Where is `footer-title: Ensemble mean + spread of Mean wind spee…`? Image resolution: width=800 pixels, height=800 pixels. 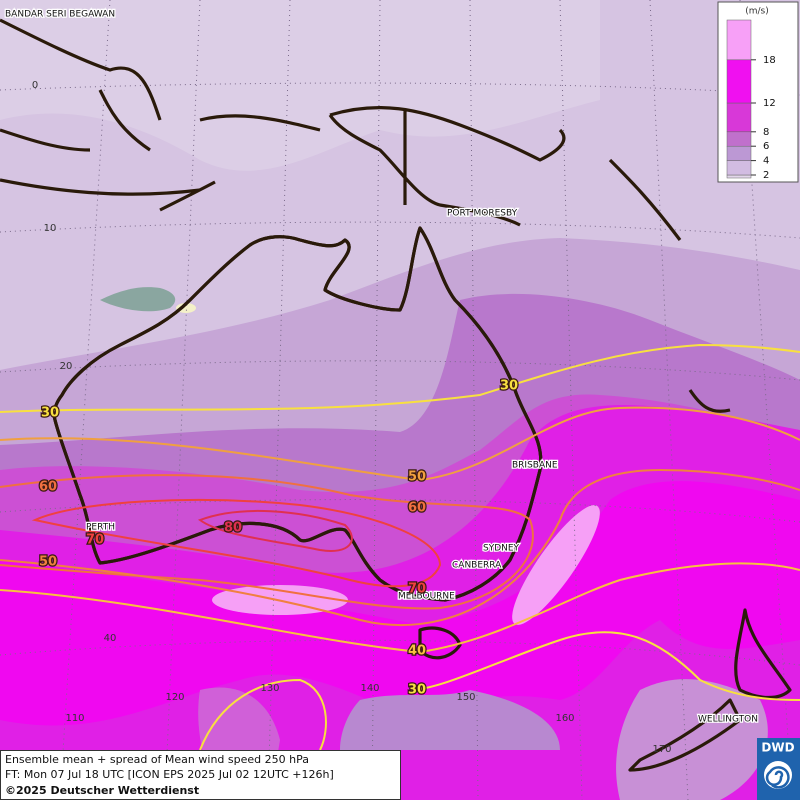 footer-title: Ensemble mean + spread of Mean wind spee… is located at coordinates (157, 759).